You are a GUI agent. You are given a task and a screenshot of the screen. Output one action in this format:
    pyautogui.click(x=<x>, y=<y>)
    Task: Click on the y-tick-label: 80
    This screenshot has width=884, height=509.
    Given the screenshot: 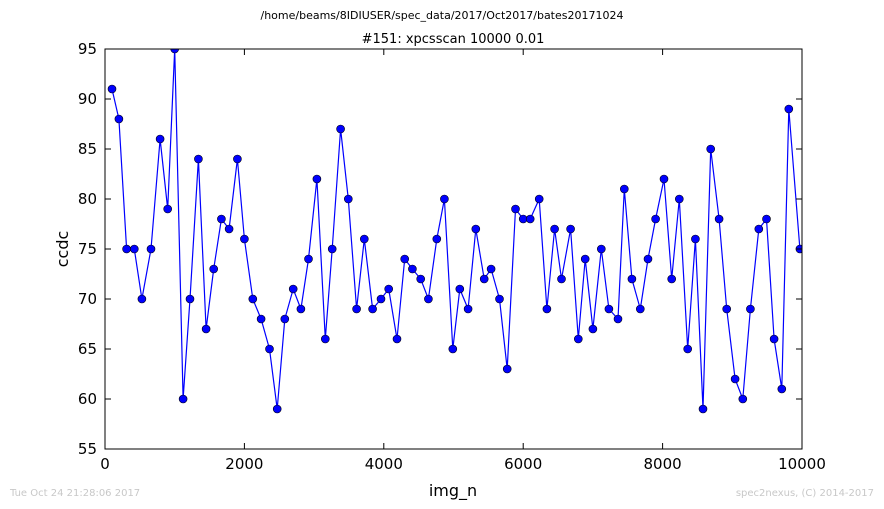 What is the action you would take?
    pyautogui.click(x=87, y=199)
    